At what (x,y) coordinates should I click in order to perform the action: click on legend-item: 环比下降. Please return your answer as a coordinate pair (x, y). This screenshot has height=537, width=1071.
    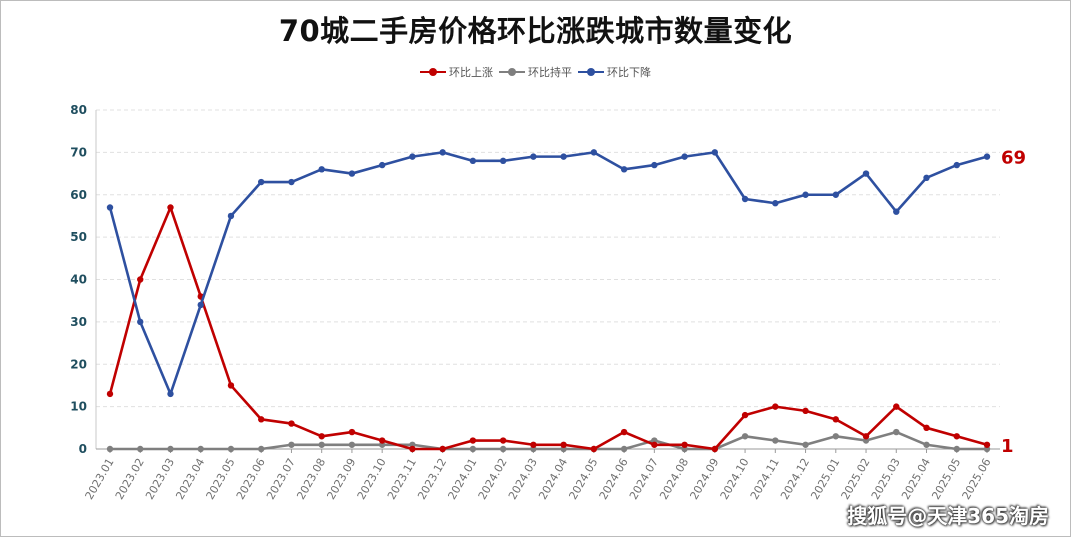
    Looking at the image, I should click on (614, 72).